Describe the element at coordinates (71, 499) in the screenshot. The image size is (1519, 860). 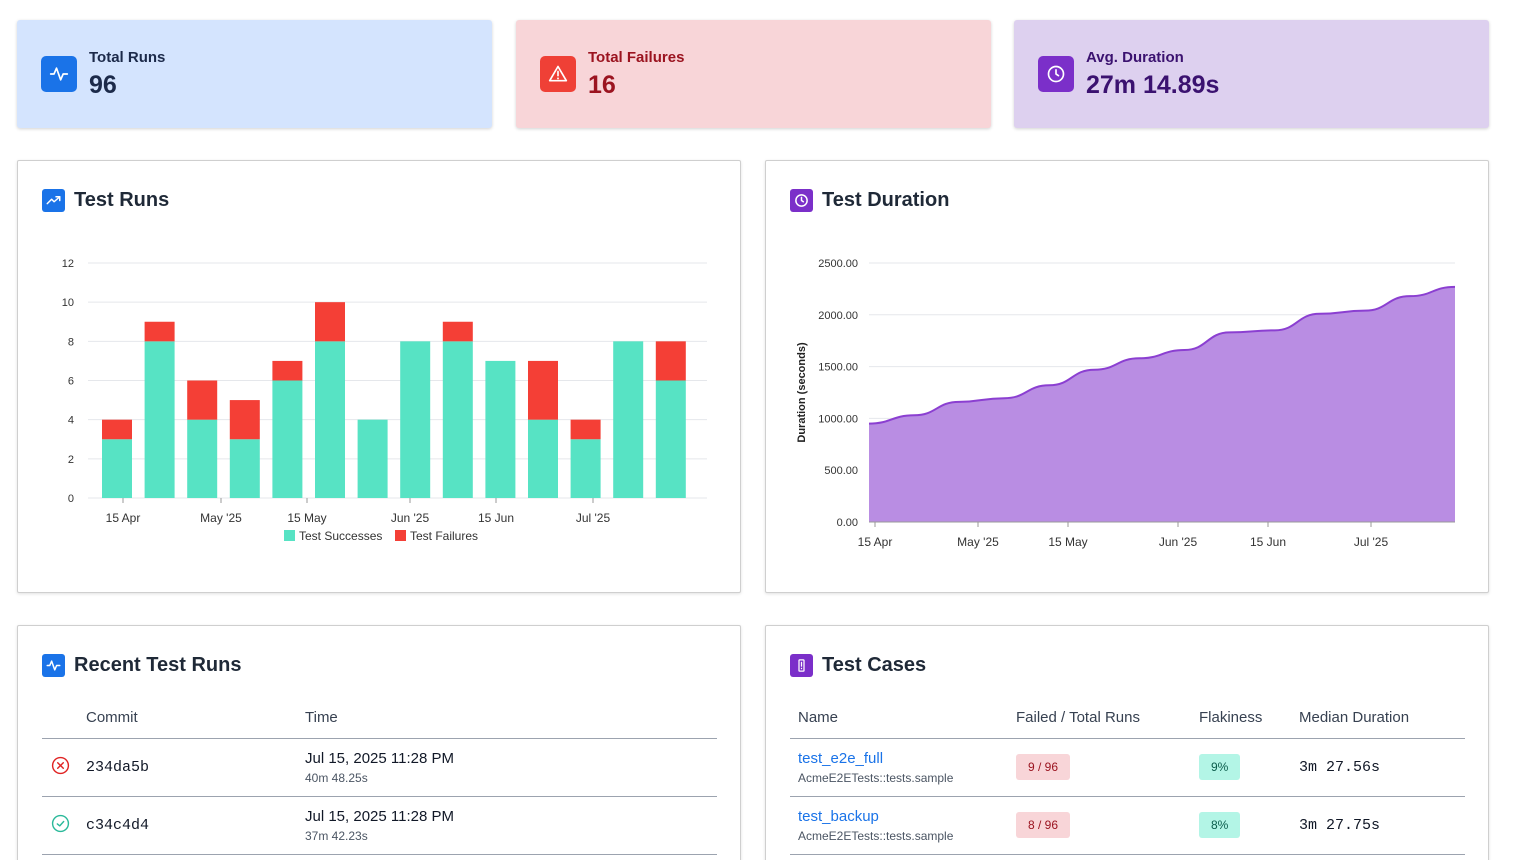
I see `y-tick-label: 0` at that location.